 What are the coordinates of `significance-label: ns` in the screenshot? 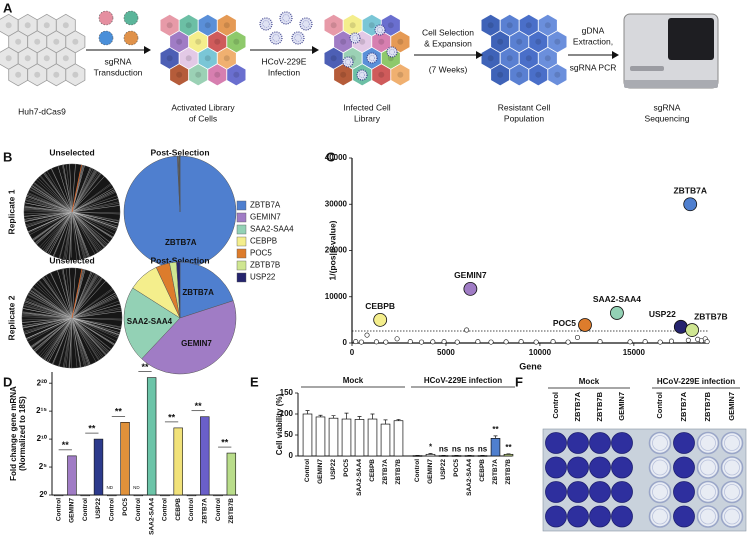 It's located at (483, 448).